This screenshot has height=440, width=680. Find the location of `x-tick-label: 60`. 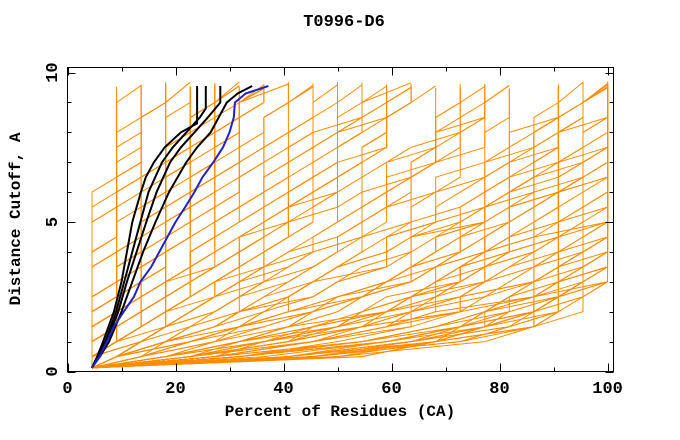

x-tick-label: 60 is located at coordinates (391, 389).